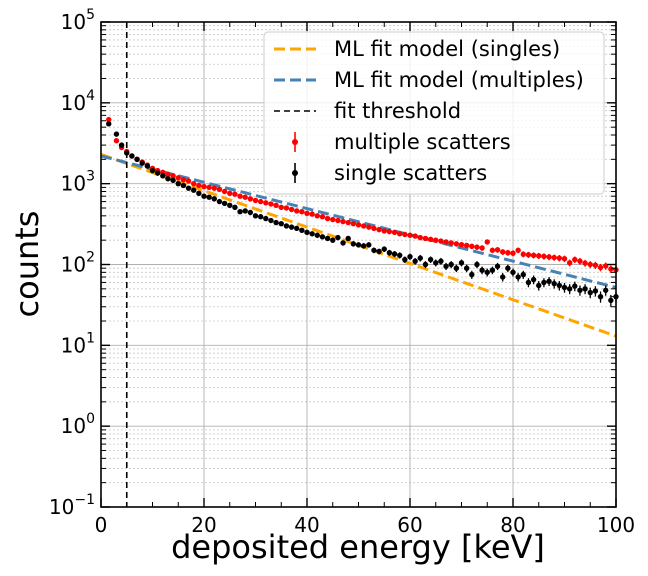 The image size is (648, 576). I want to click on x-tick-label: 100, so click(616, 525).